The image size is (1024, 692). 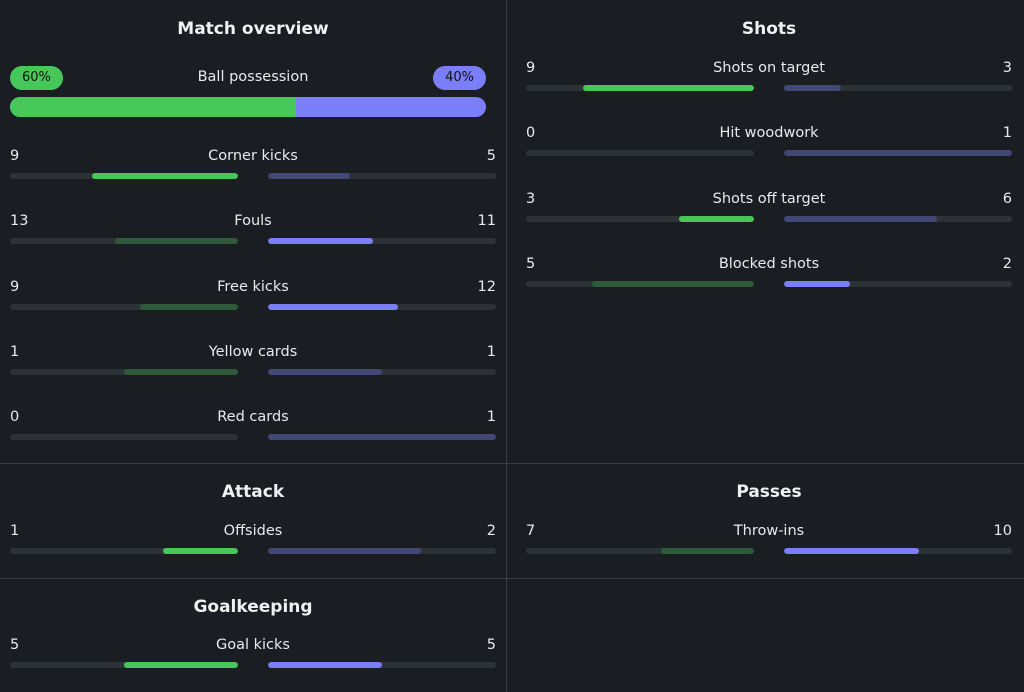 I want to click on red-cards-away-fill, so click(x=382, y=437).